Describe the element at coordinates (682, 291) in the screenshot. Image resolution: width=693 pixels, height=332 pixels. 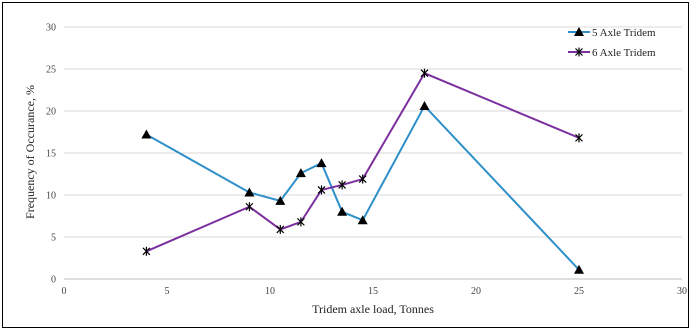
I see `x-tick-label: 30` at that location.